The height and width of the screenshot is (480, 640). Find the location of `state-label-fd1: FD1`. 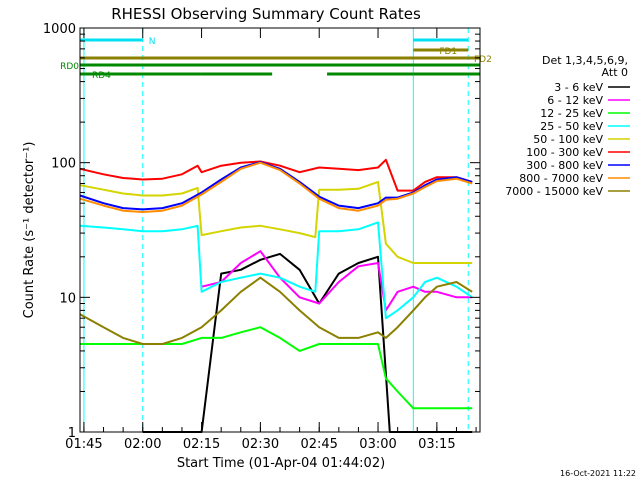

state-label-fd1: FD1 is located at coordinates (448, 52).